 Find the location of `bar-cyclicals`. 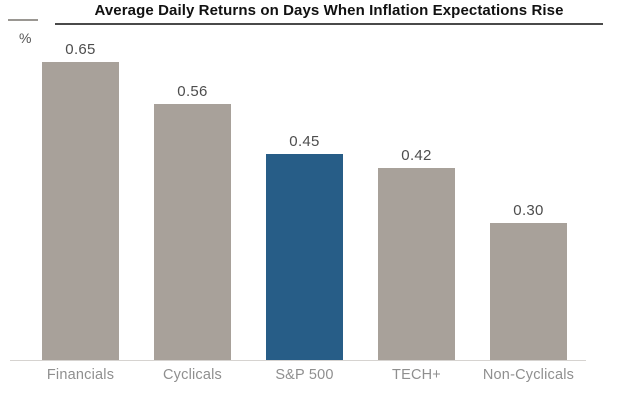

bar-cyclicals is located at coordinates (192, 232).